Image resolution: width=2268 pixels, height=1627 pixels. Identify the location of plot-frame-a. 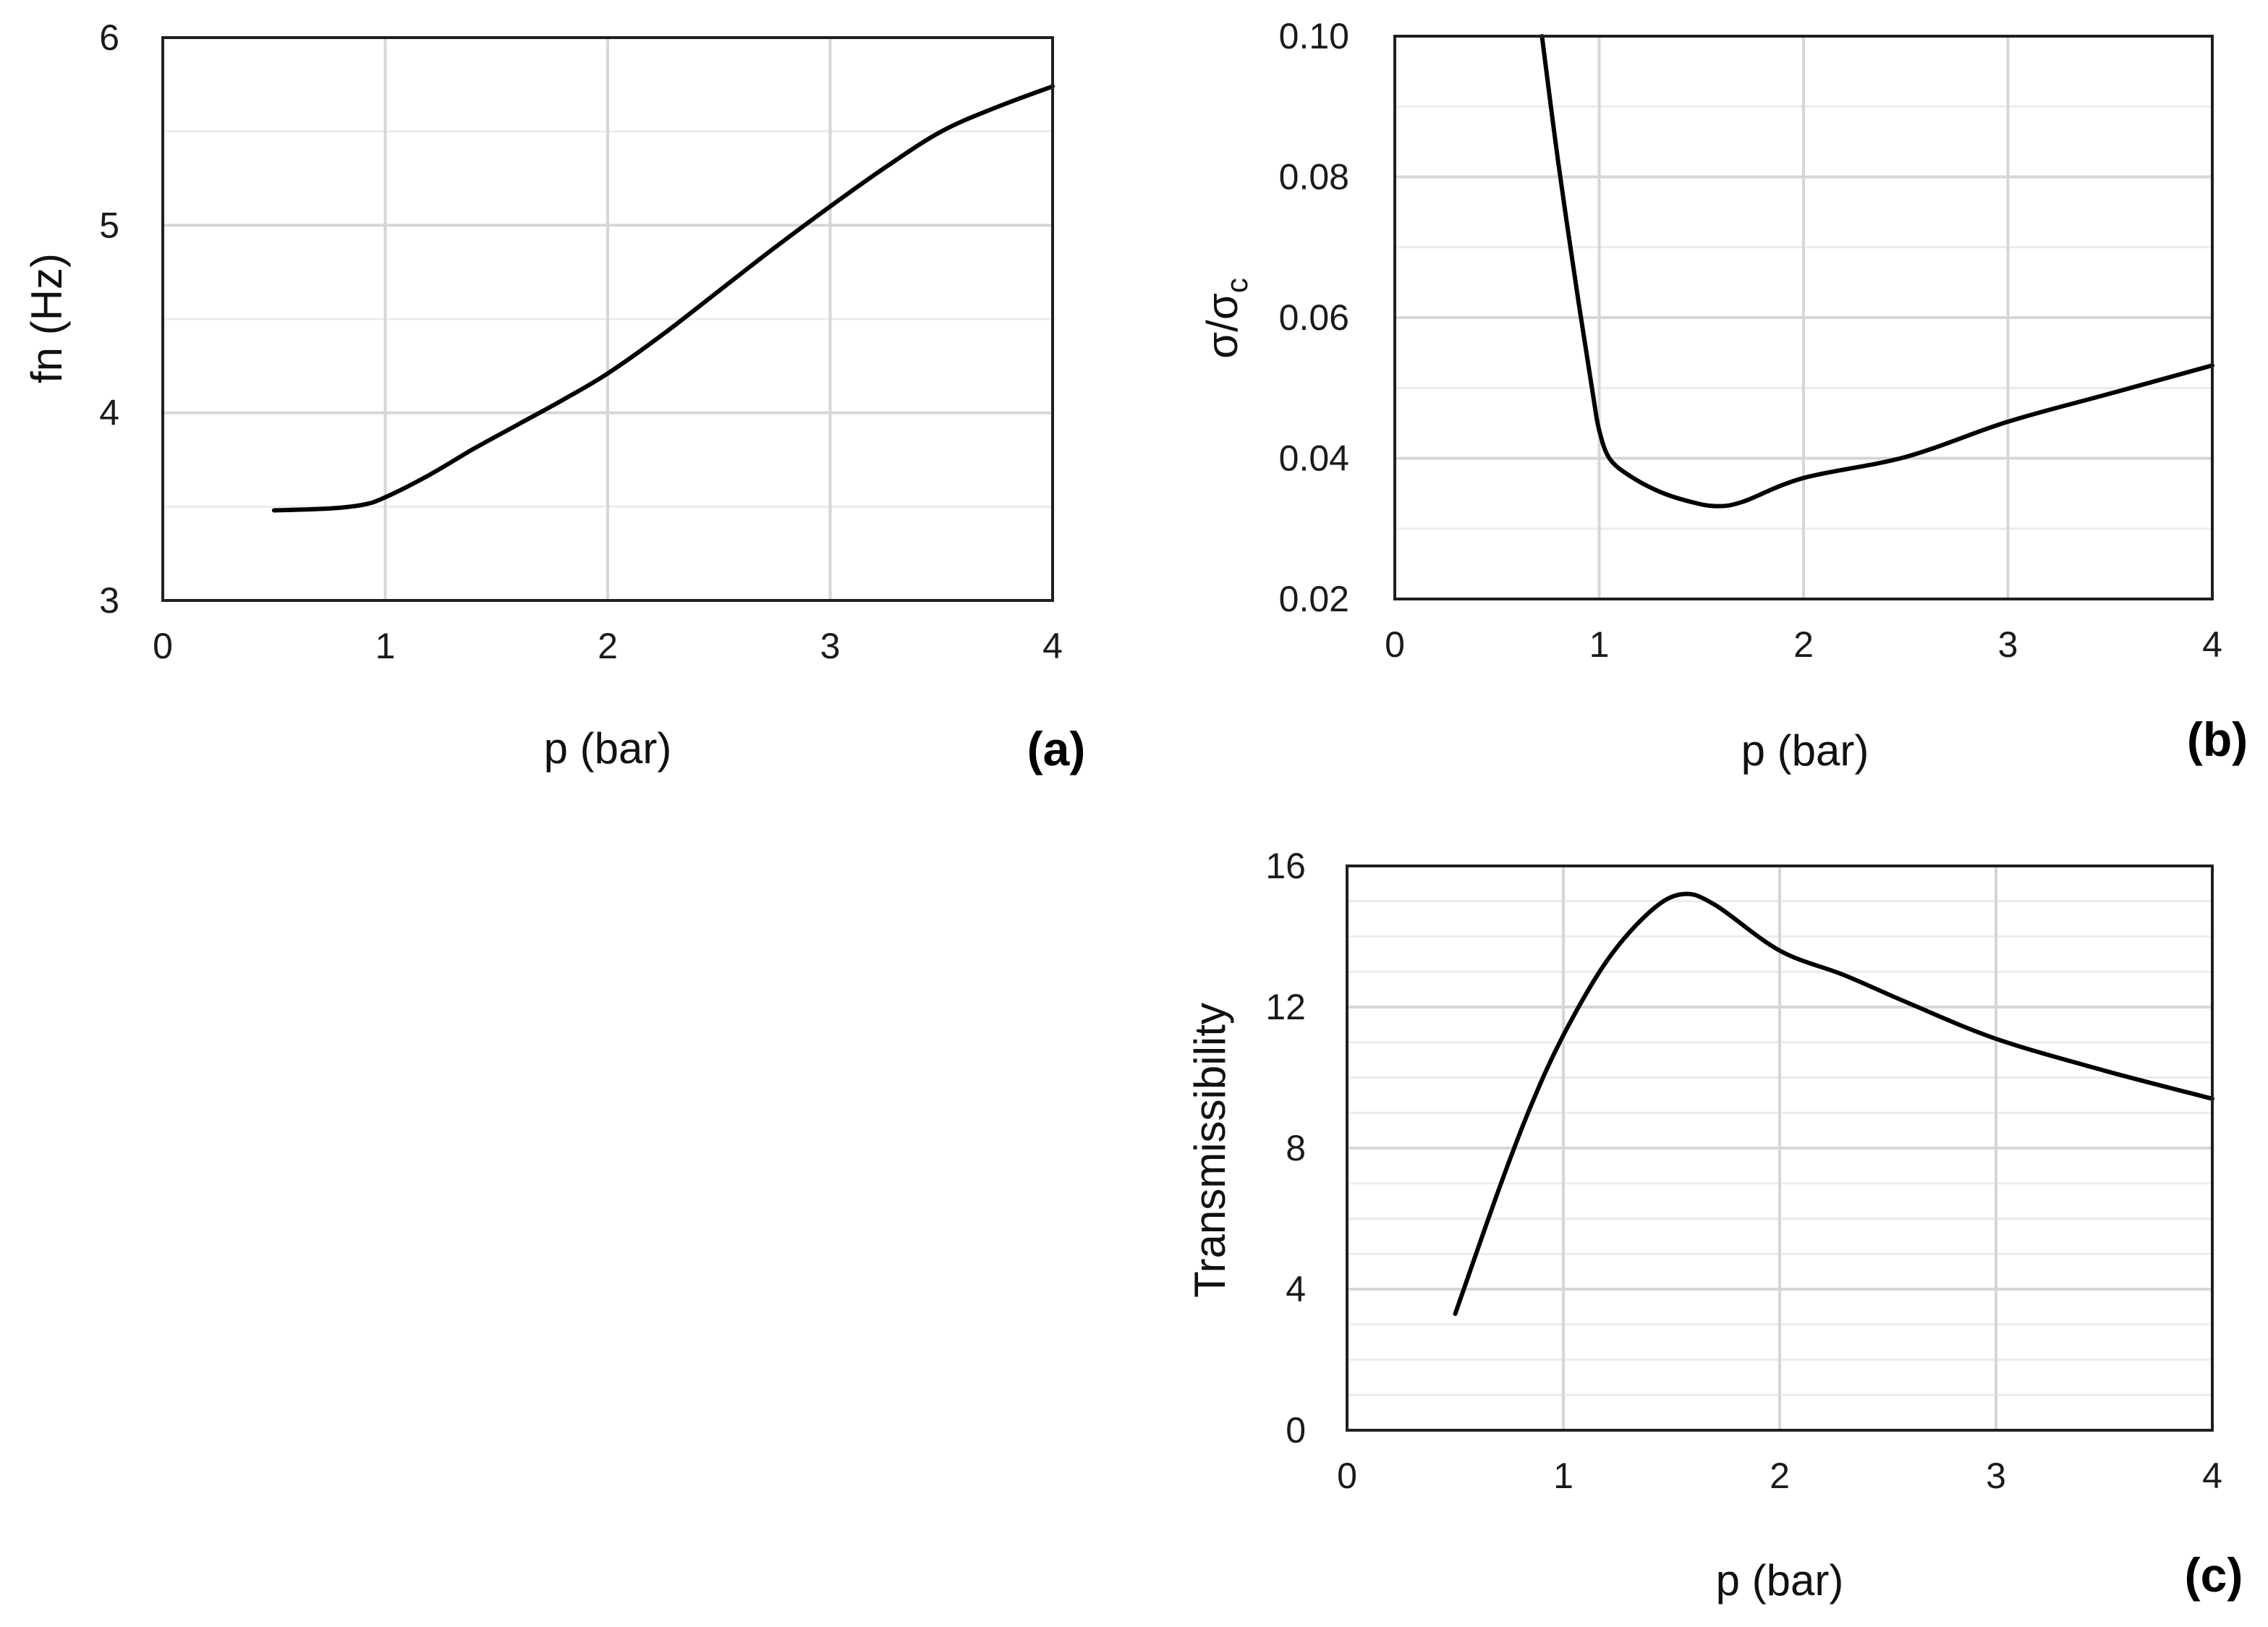
(607, 319).